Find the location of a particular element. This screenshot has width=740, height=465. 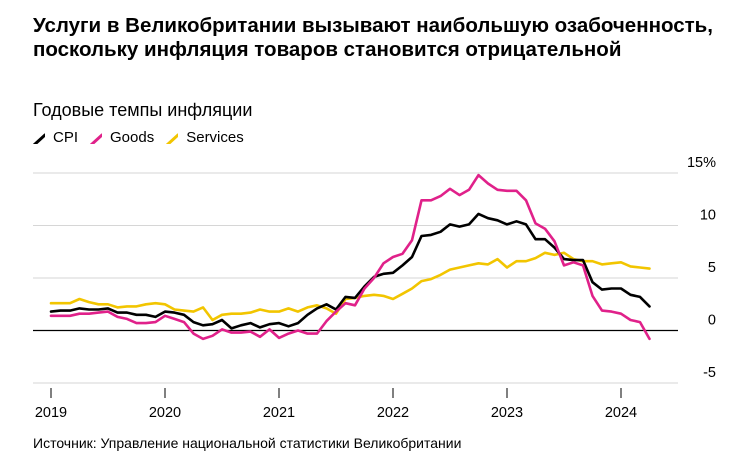

x-tick-label: 2022 is located at coordinates (393, 413).